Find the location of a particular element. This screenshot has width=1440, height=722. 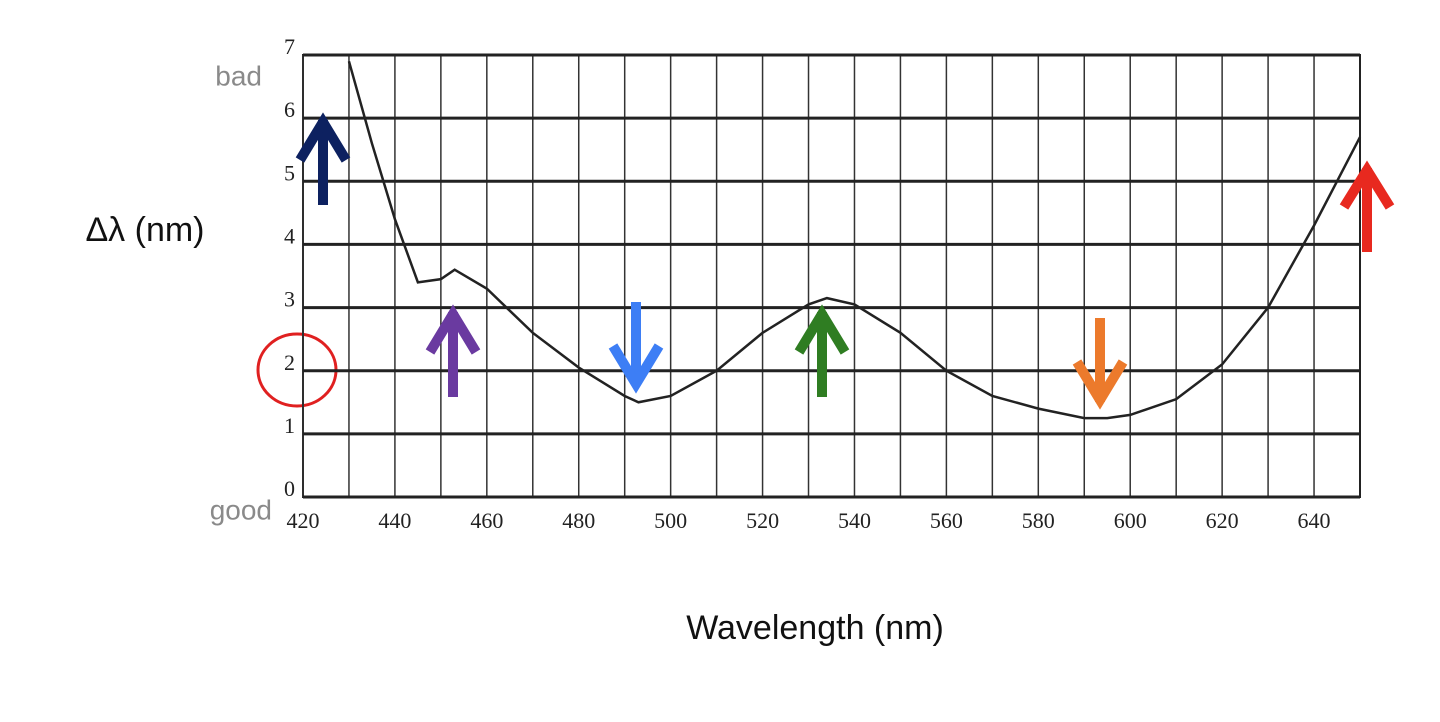

x-tick-label: 480 is located at coordinates (578, 520).